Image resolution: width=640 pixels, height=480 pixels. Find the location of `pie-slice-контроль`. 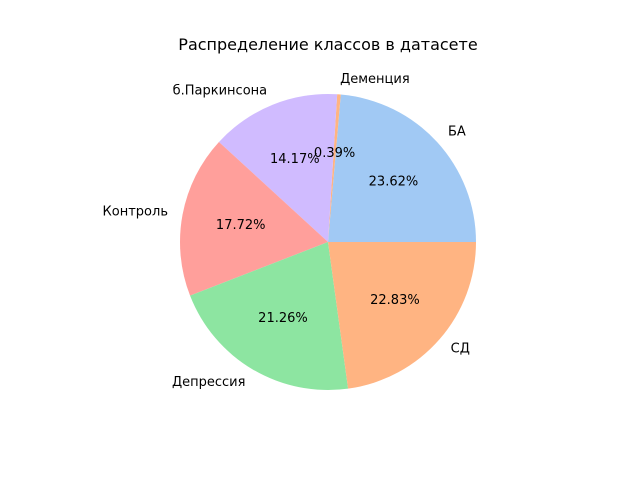

pie-slice-контроль is located at coordinates (253, 218).